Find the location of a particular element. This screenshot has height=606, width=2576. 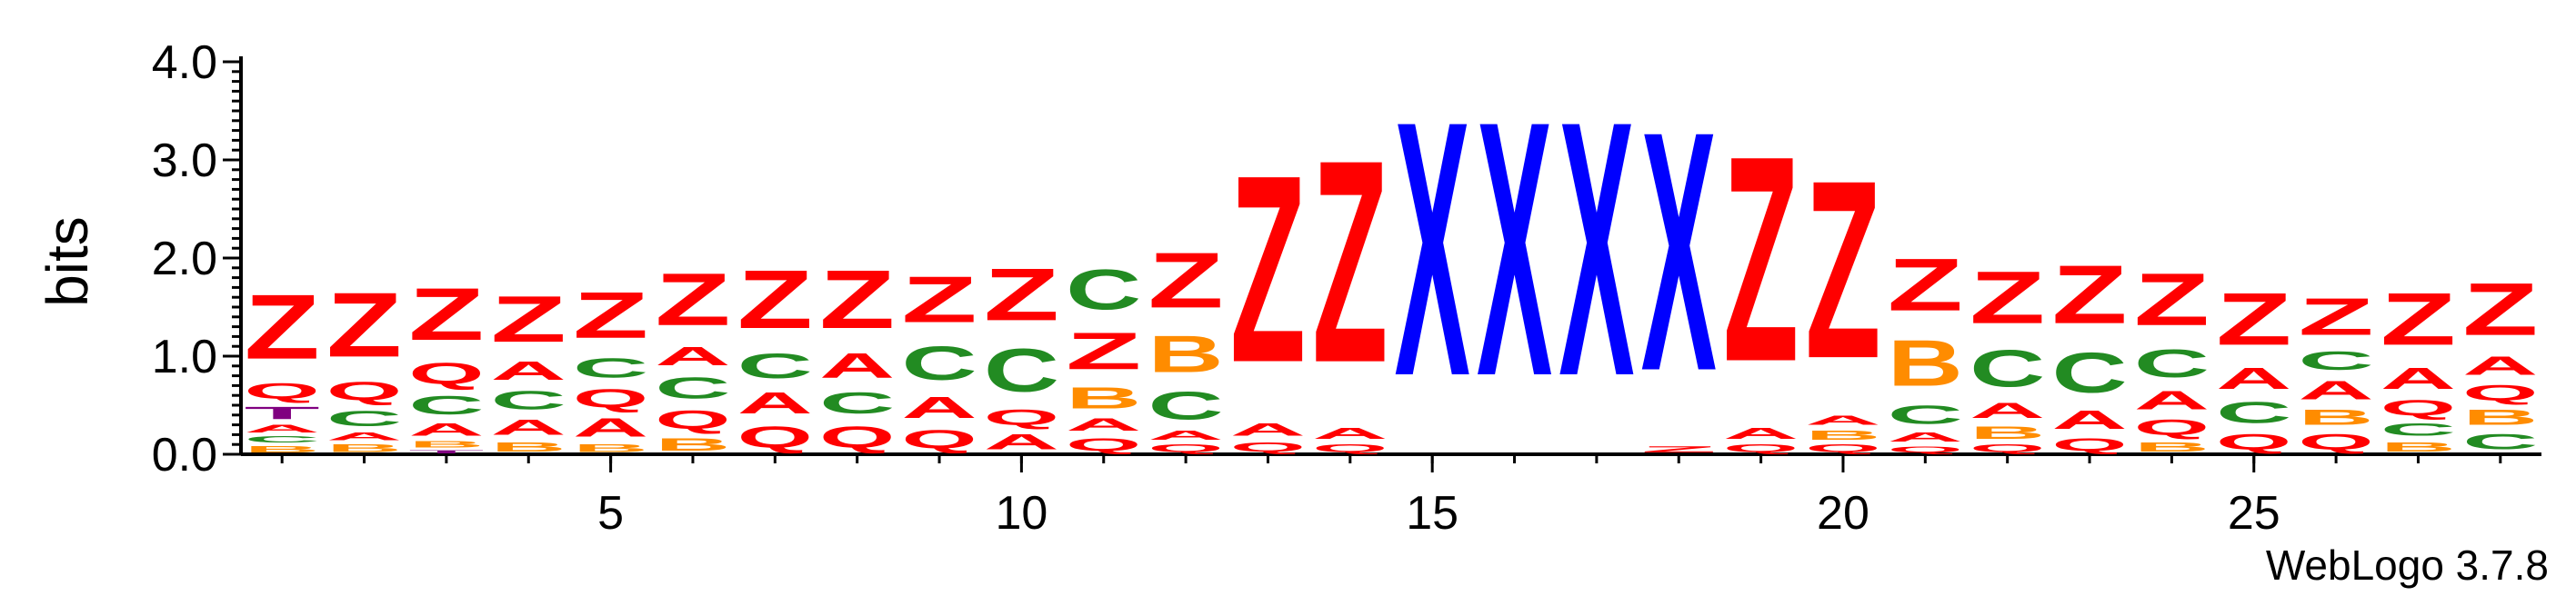

x-axis: 5 10 15 20 25 is located at coordinates (1391, 496).